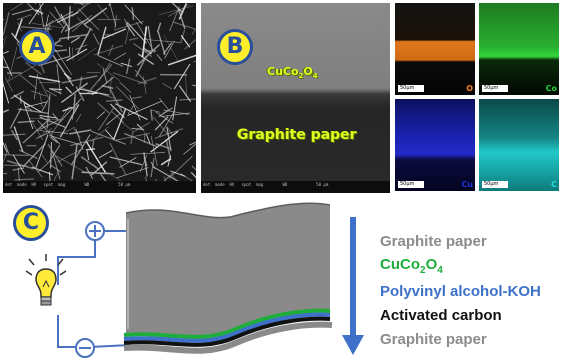 The height and width of the screenshot is (362, 562). I want to click on eds-map-o-scale: 50μm, so click(411, 88).